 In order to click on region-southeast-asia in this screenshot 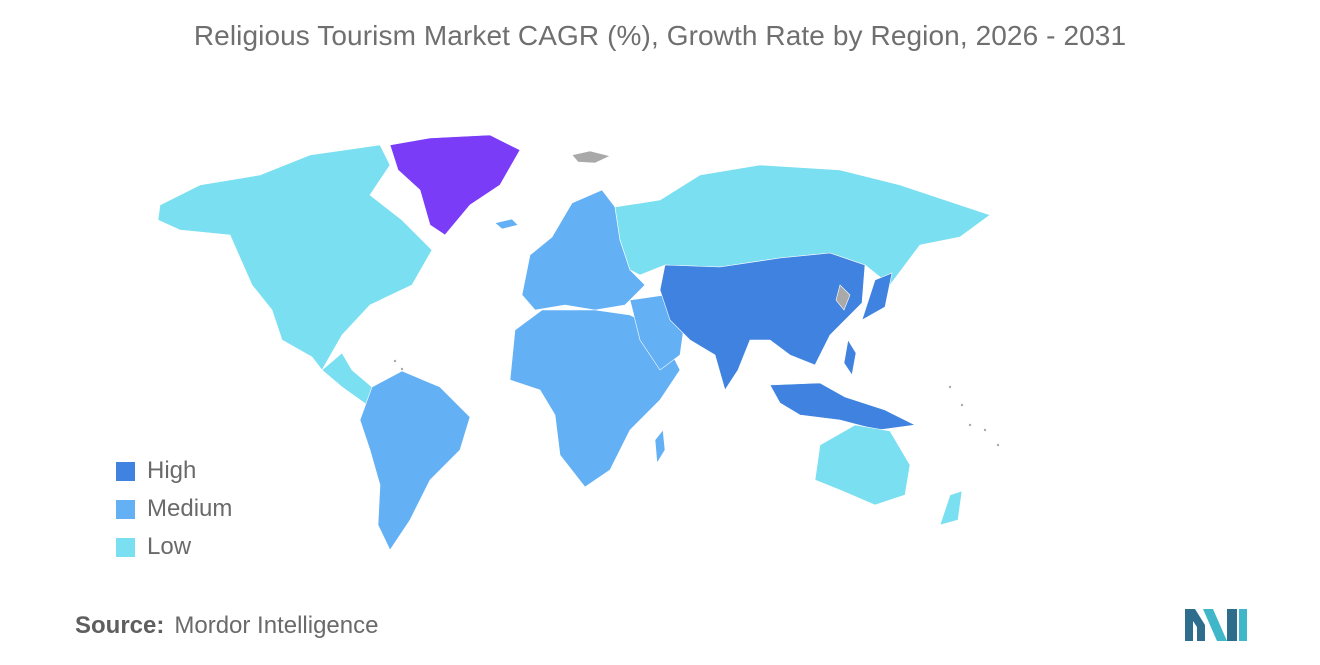, I will do `click(843, 406)`.